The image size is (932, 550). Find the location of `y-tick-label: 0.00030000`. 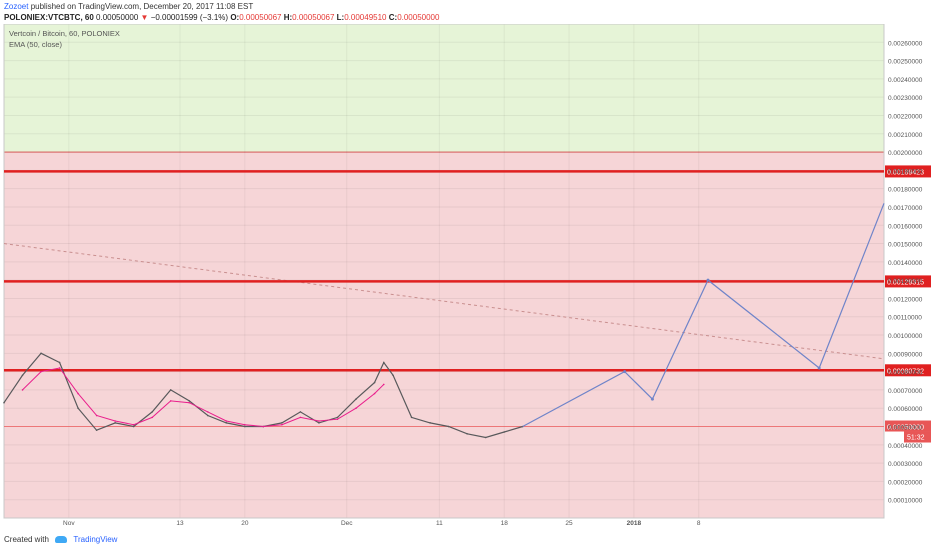

y-tick-label: 0.00030000 is located at coordinates (905, 464).